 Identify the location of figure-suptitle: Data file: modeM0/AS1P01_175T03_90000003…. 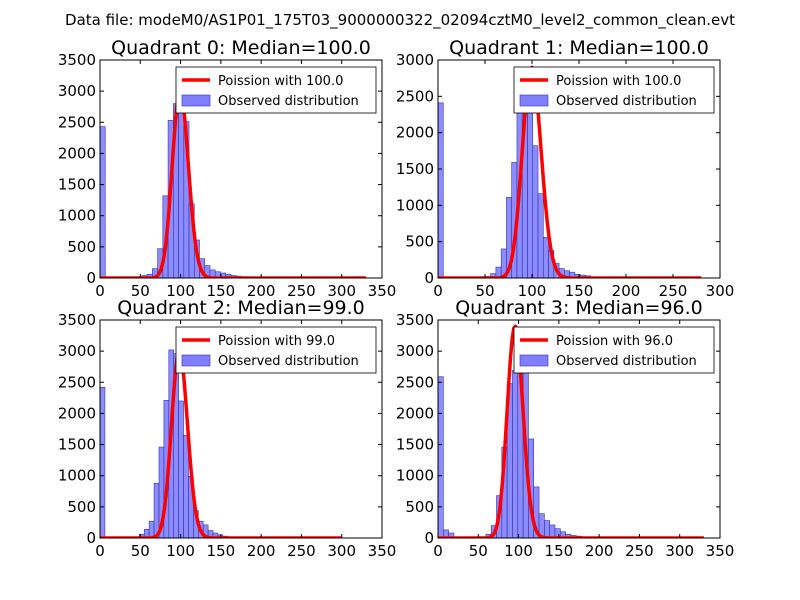
(400, 20).